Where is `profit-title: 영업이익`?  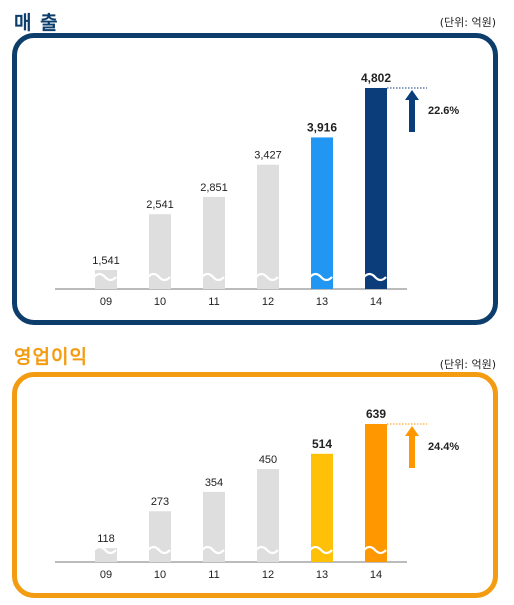
profit-title: 영업이익 is located at coordinates (51, 357).